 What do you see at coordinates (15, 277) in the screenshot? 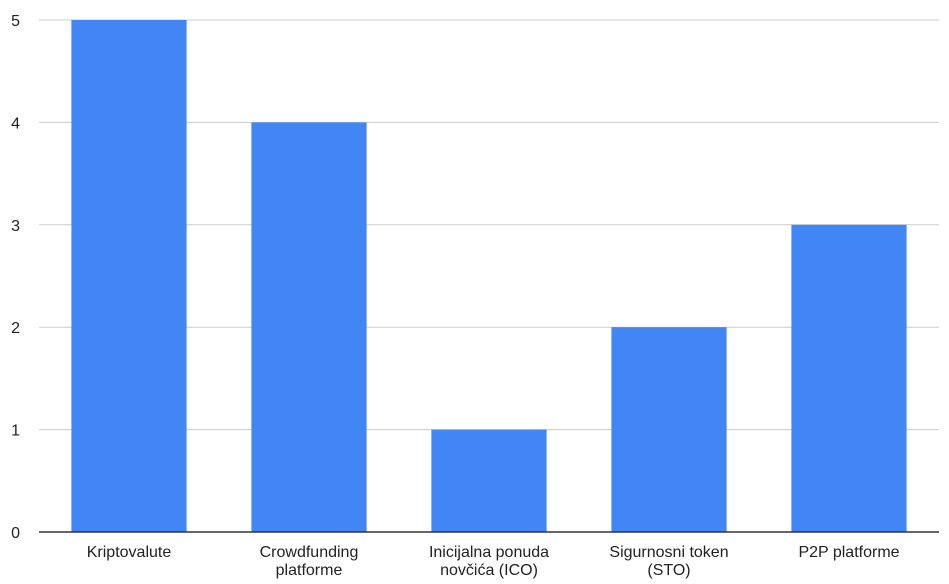
I see `y-axis-ticks: 0 1 2 3 4 5` at bounding box center [15, 277].